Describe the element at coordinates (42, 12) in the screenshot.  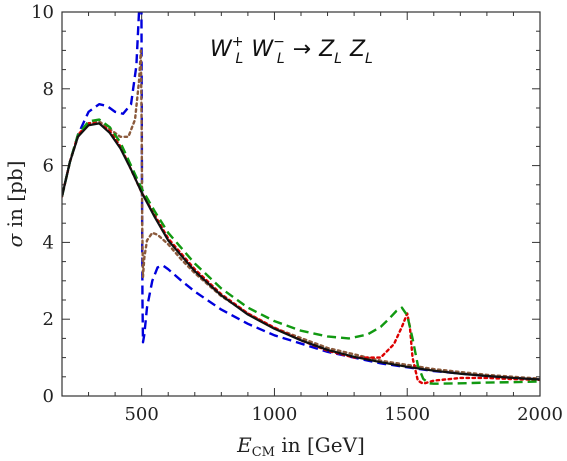
I see `y-tick-label: 10` at that location.